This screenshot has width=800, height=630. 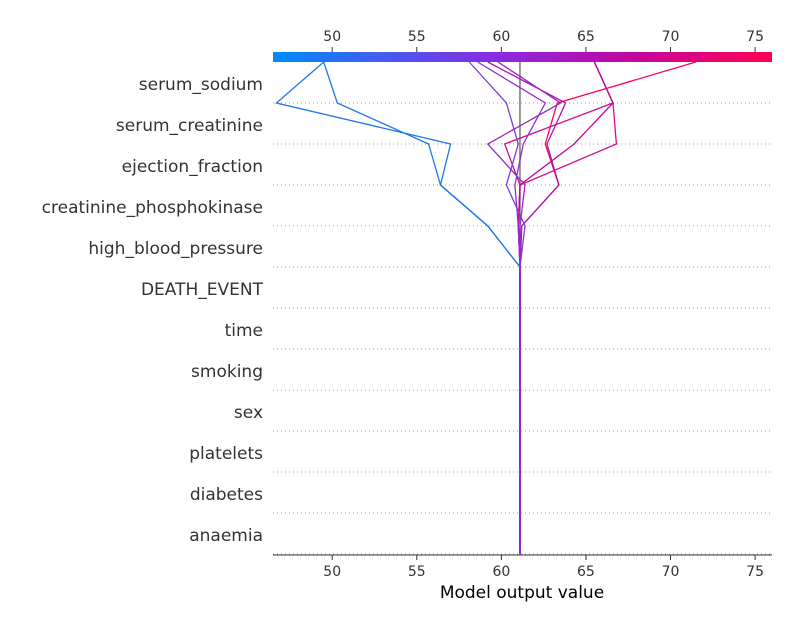 What do you see at coordinates (227, 372) in the screenshot?
I see `feature-label: smoking` at bounding box center [227, 372].